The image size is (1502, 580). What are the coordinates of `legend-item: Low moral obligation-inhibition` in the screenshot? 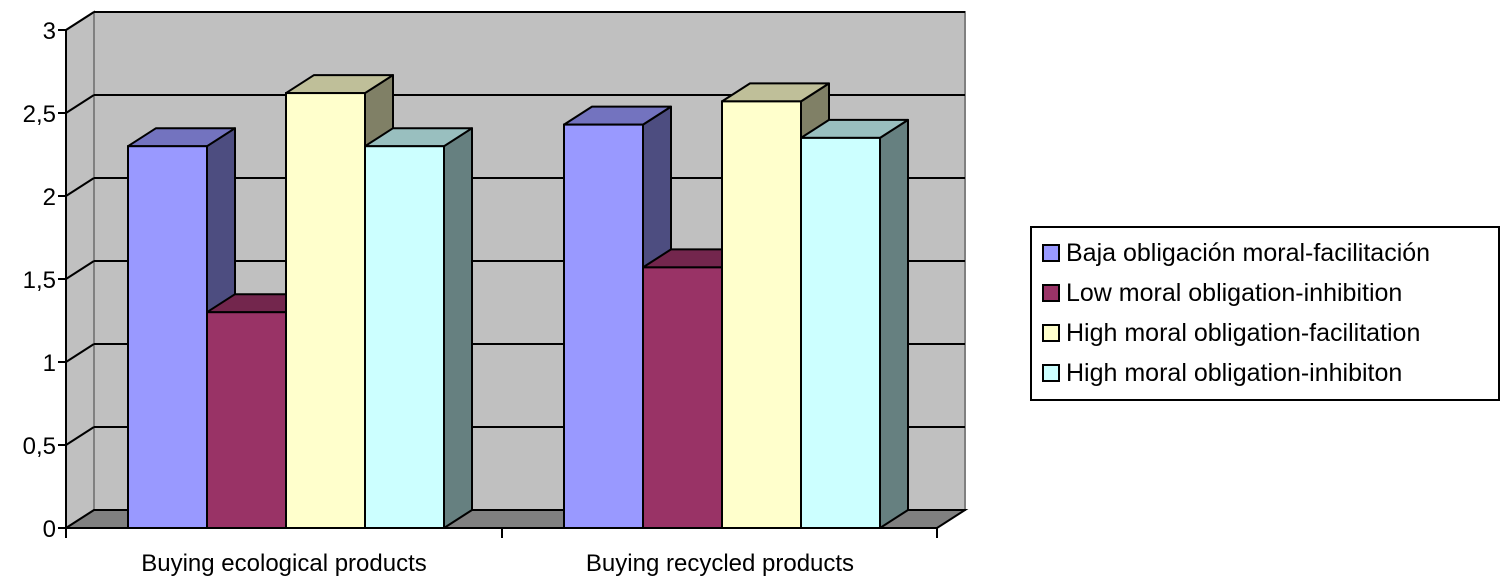 It's located at (1222, 293).